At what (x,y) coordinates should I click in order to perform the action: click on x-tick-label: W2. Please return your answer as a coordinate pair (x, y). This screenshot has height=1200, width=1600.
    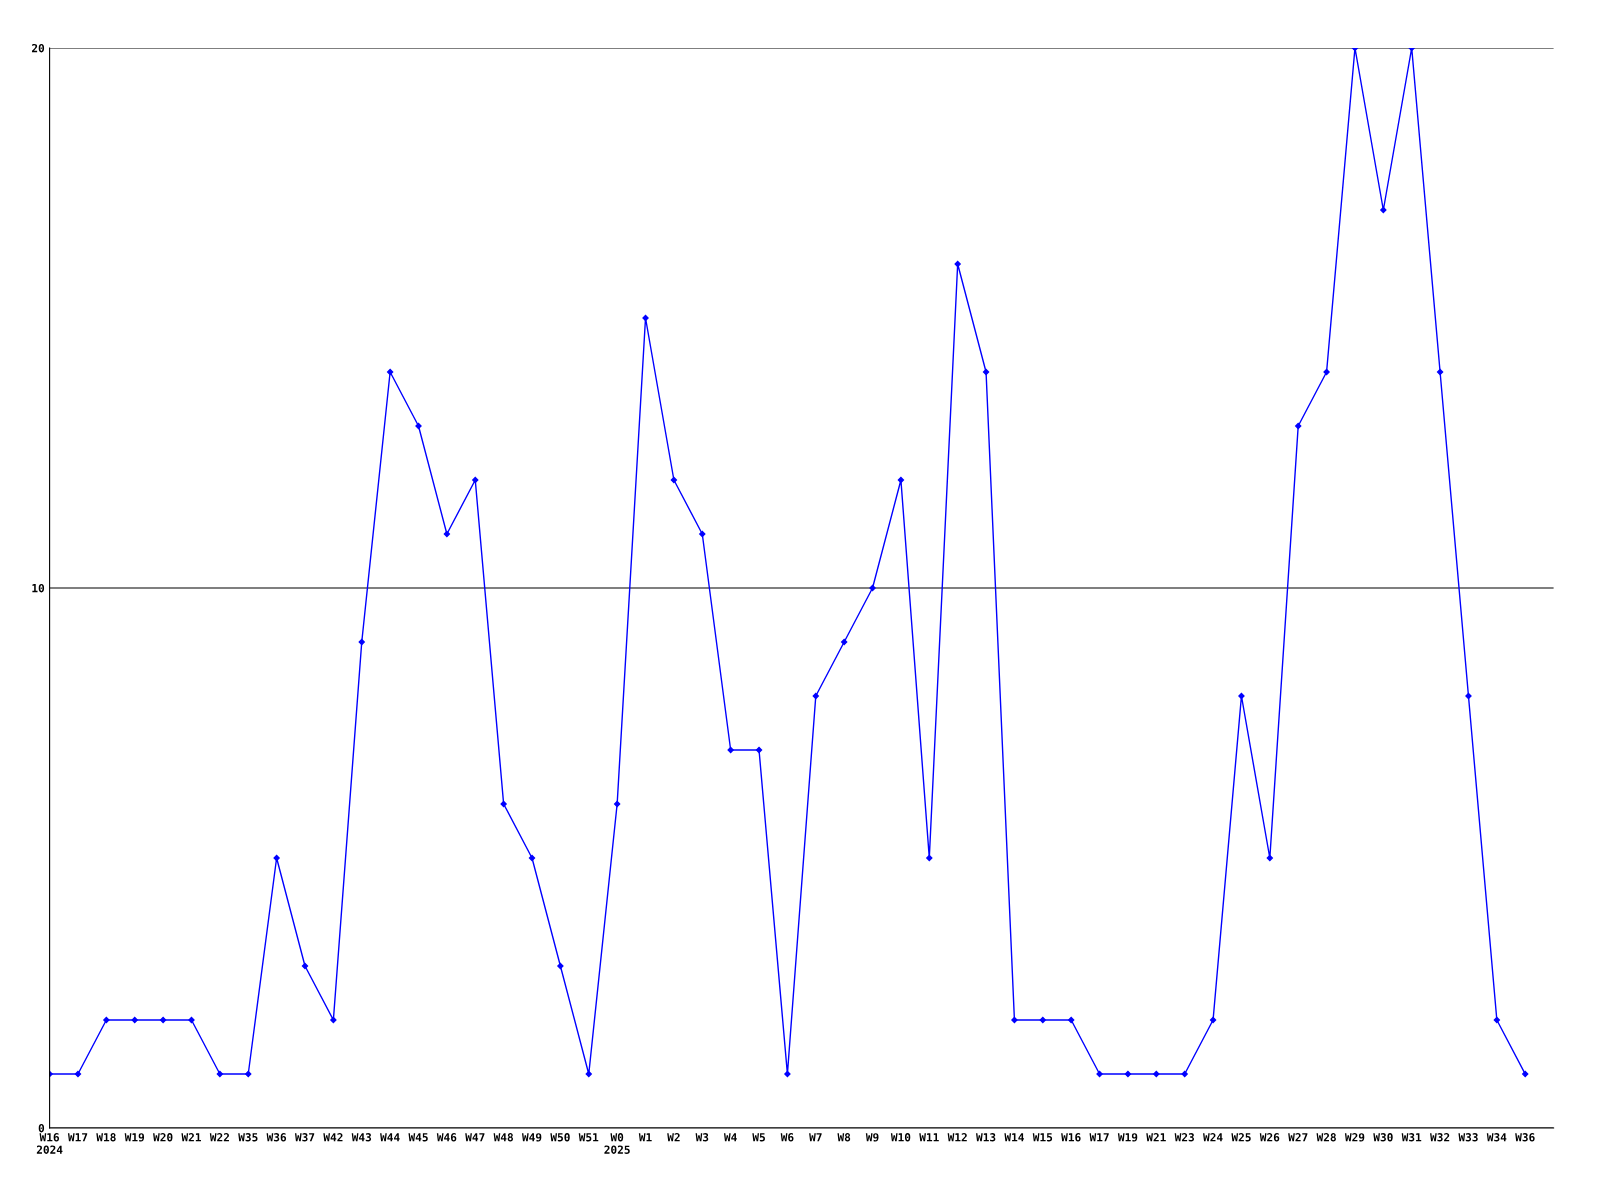
    Looking at the image, I should click on (673, 1137).